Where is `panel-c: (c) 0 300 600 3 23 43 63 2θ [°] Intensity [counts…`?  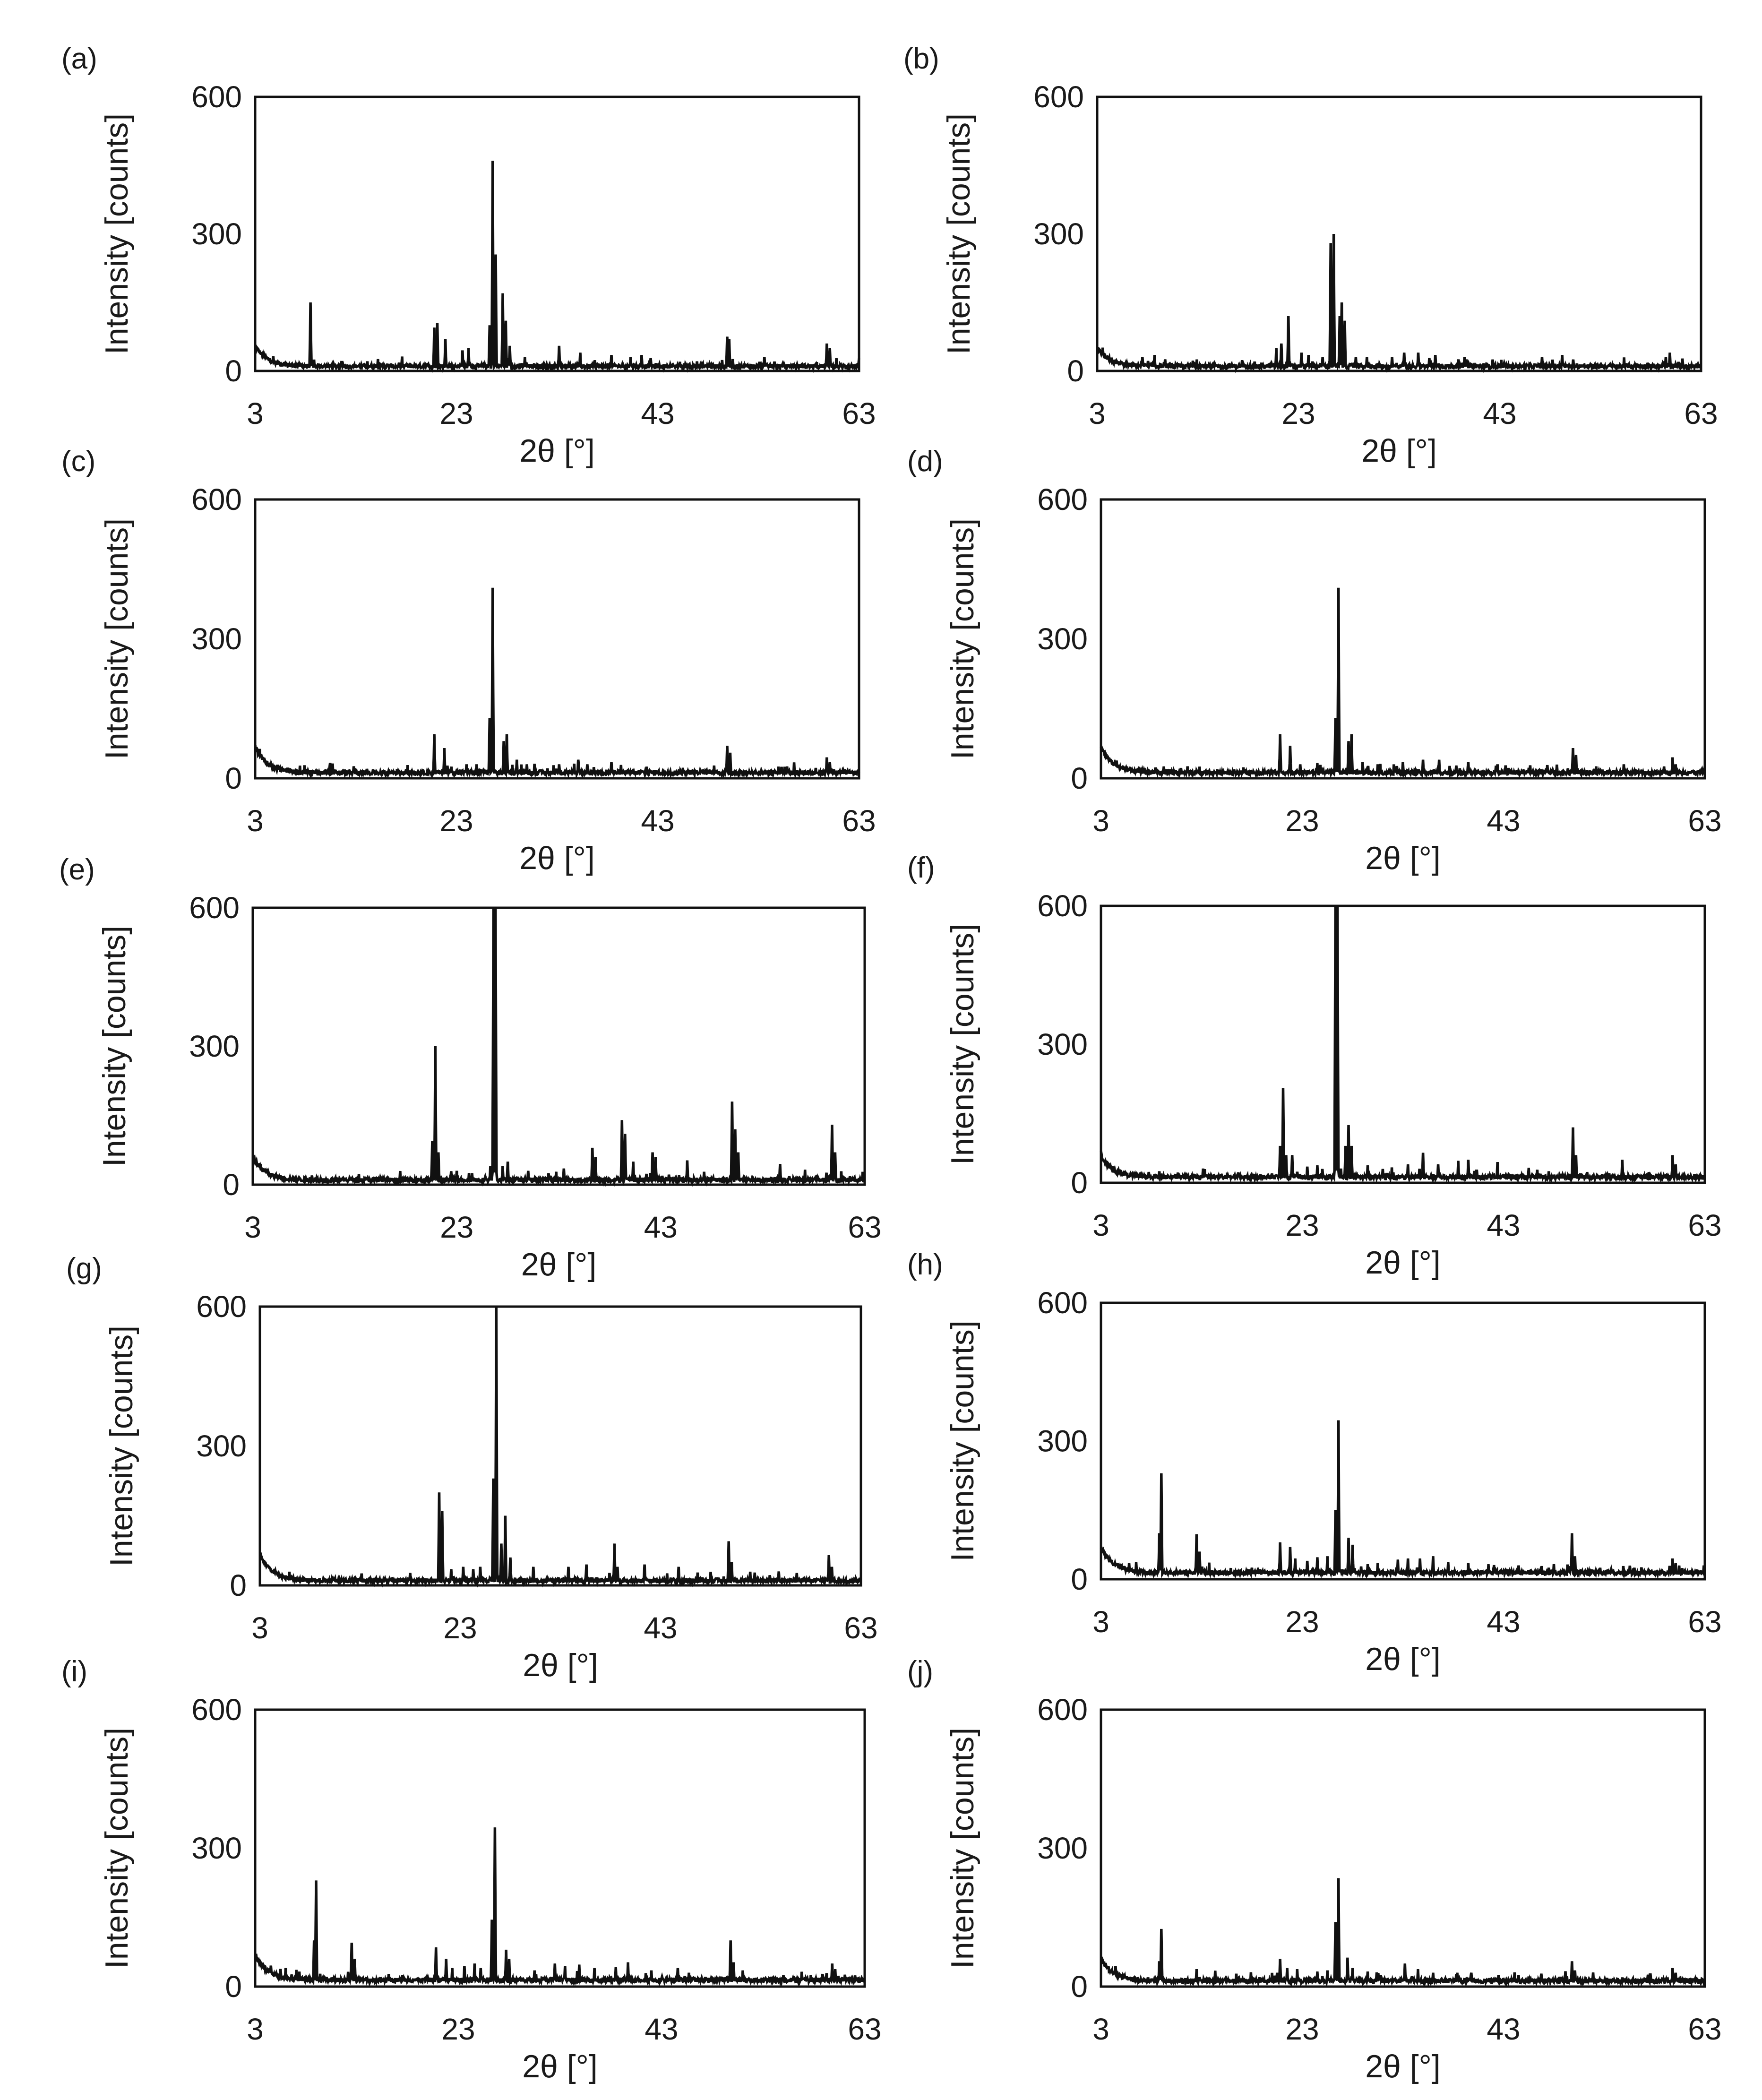 panel-c: (c) 0 300 600 3 23 43 63 2θ [°] Intensity [counts… is located at coordinates (468, 661).